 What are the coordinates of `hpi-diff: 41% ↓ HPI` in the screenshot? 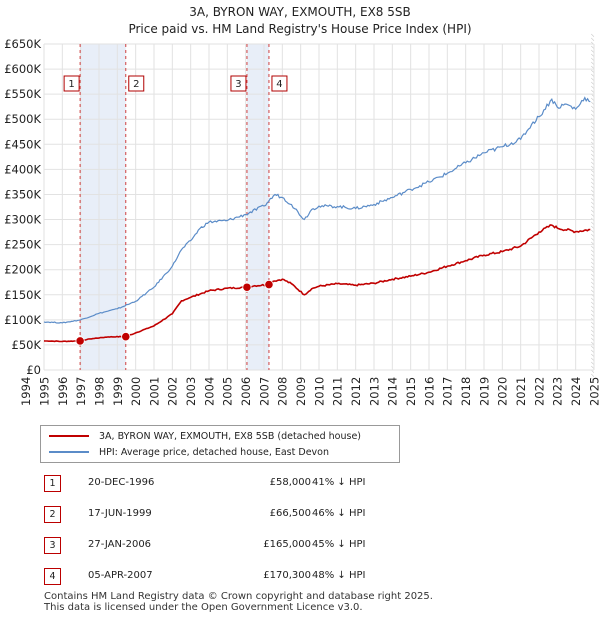 It's located at (339, 482).